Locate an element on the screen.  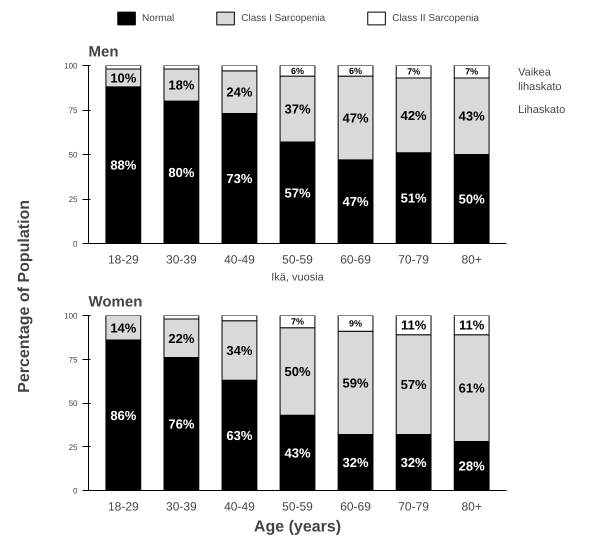
text: Vaikea lihaskato is located at coordinates (540, 79).